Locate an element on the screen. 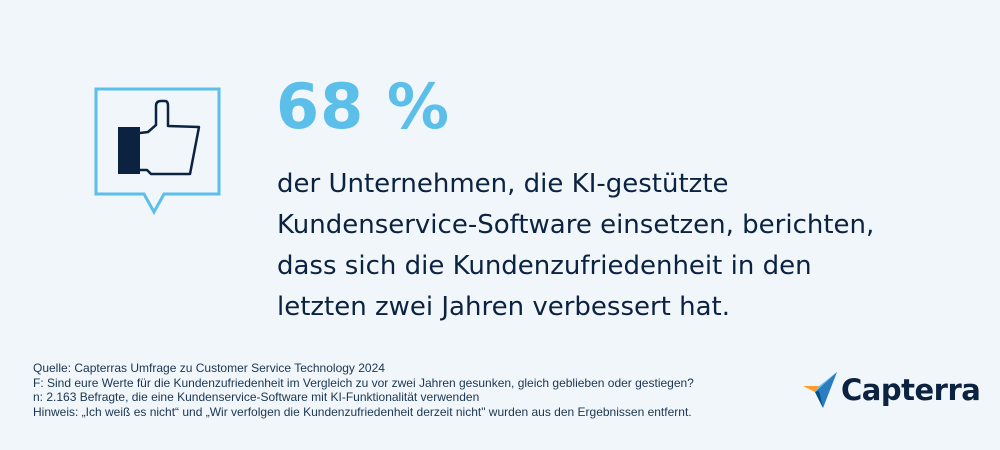 This screenshot has height=450, width=1000. capterra-logo-text: Capterra is located at coordinates (911, 390).